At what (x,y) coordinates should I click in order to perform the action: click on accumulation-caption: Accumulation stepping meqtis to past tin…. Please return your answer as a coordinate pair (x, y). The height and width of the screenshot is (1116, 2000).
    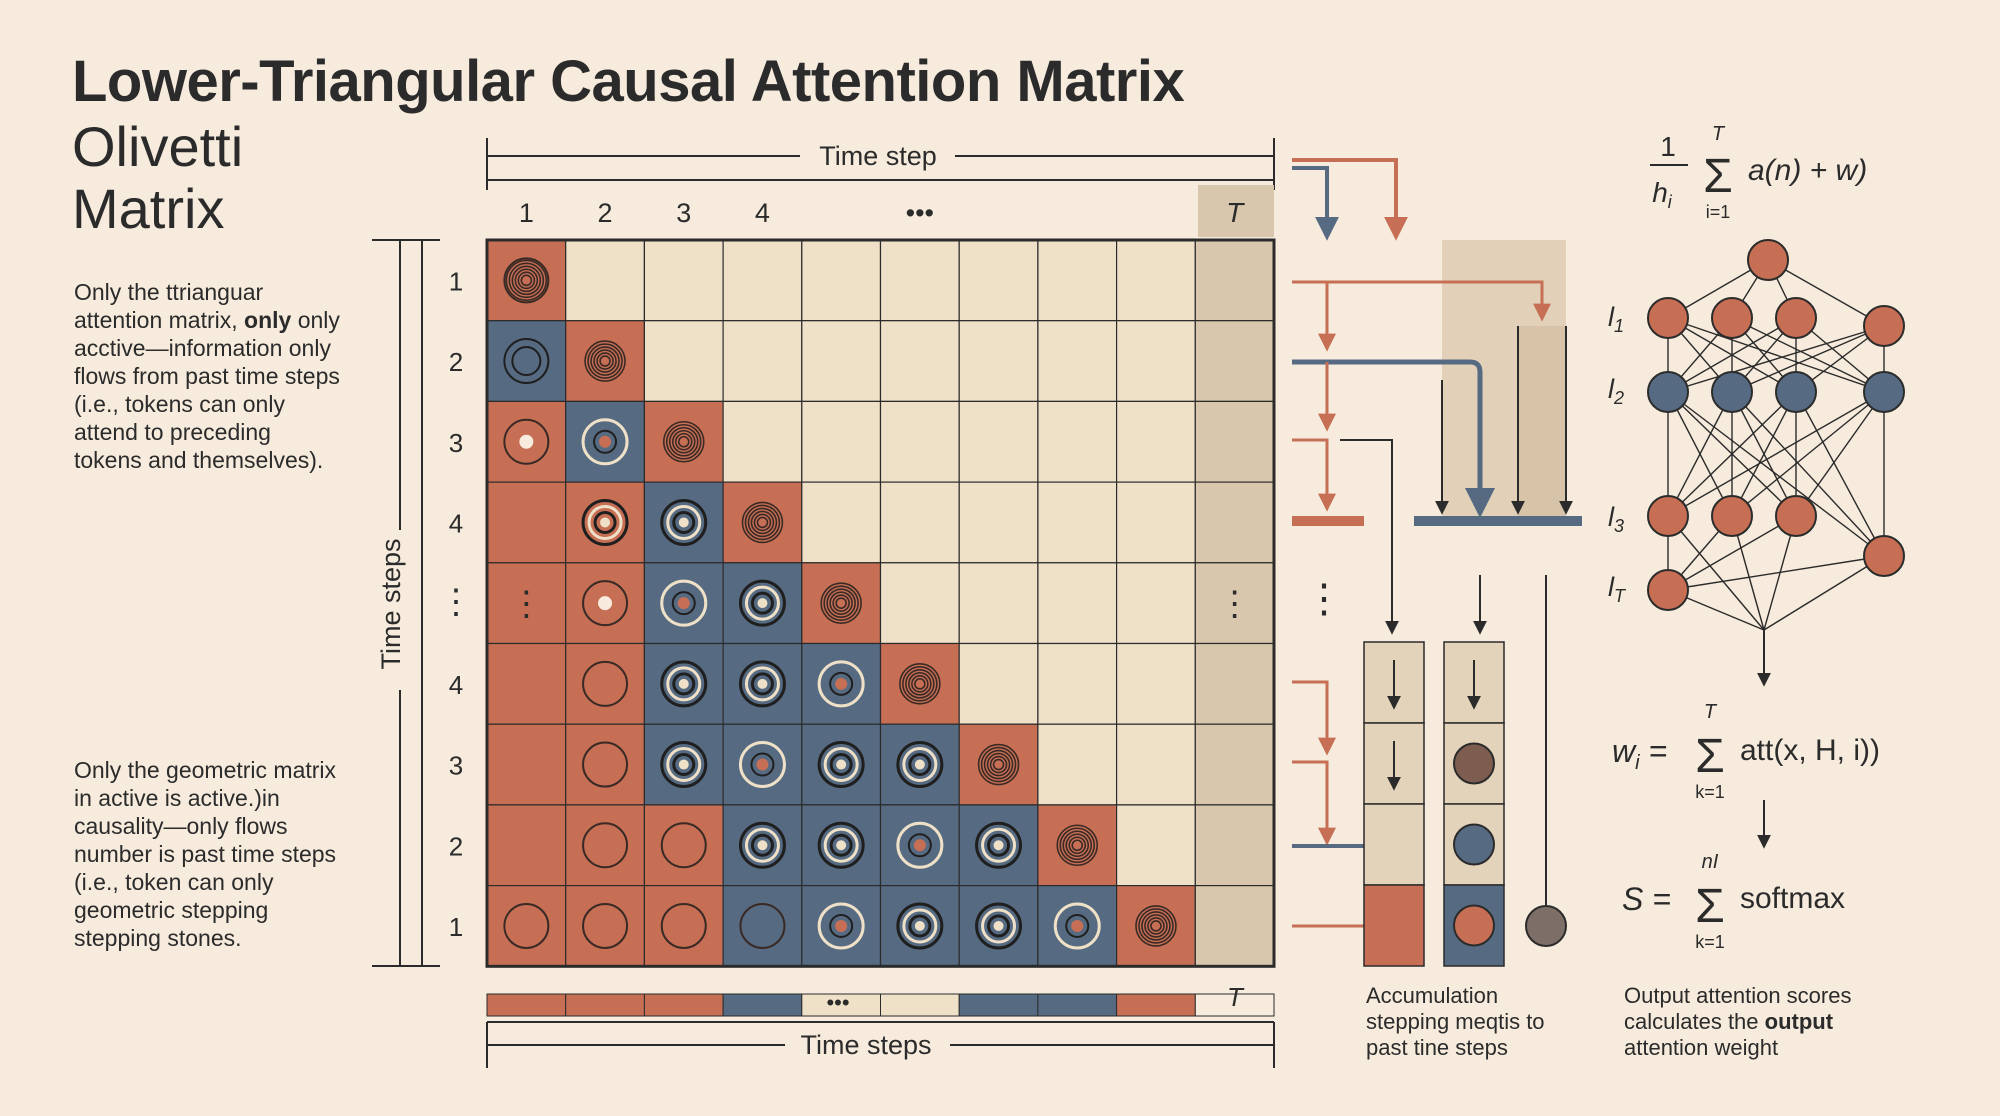
    Looking at the image, I should click on (1455, 1021).